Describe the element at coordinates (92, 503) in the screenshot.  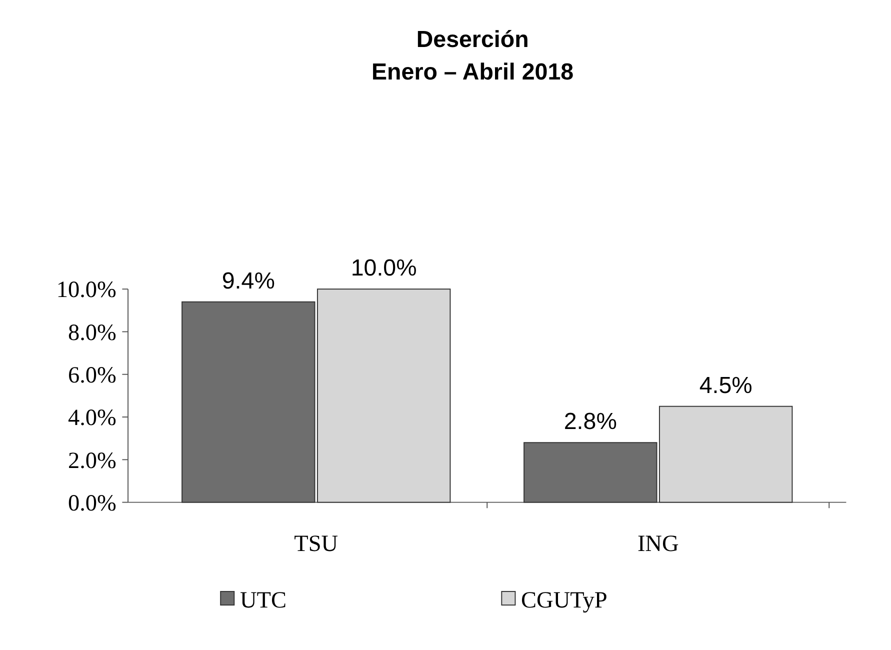
I see `y-tick-label: 0.0%` at that location.